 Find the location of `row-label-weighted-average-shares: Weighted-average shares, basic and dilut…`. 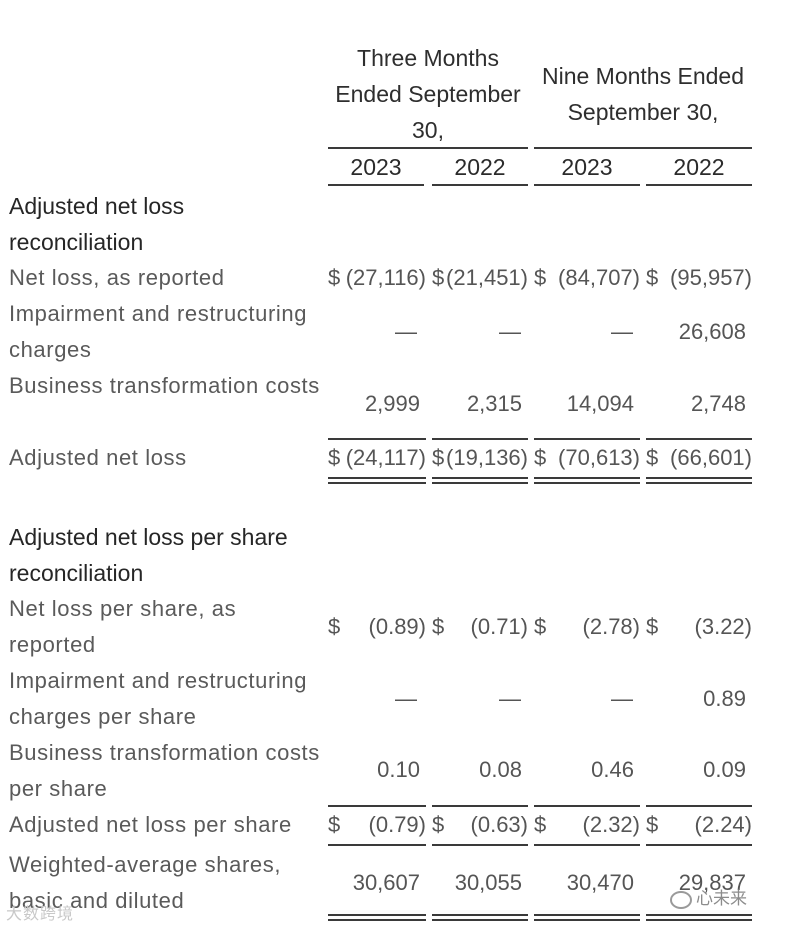

row-label-weighted-average-shares: Weighted-average shares, basic and dilut… is located at coordinates (145, 882).